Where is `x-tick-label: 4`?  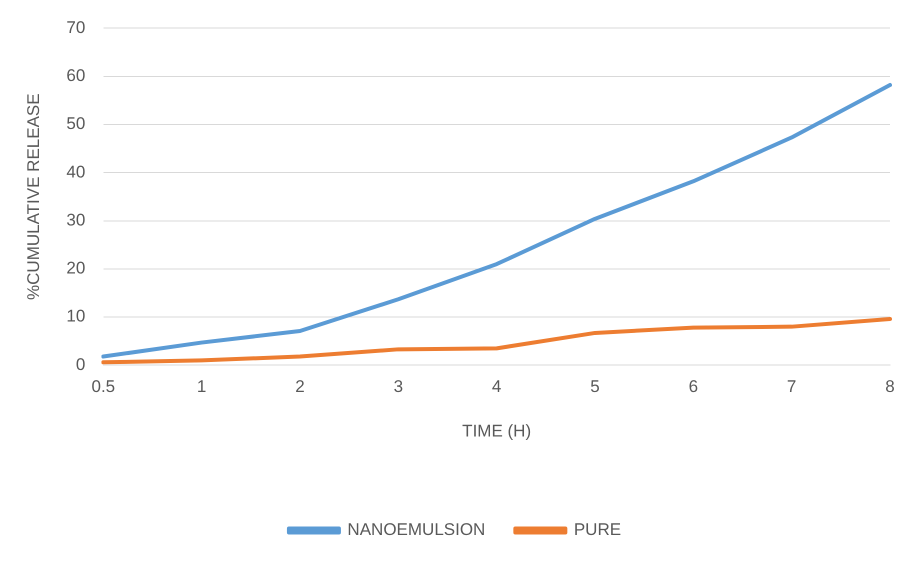 x-tick-label: 4 is located at coordinates (497, 386).